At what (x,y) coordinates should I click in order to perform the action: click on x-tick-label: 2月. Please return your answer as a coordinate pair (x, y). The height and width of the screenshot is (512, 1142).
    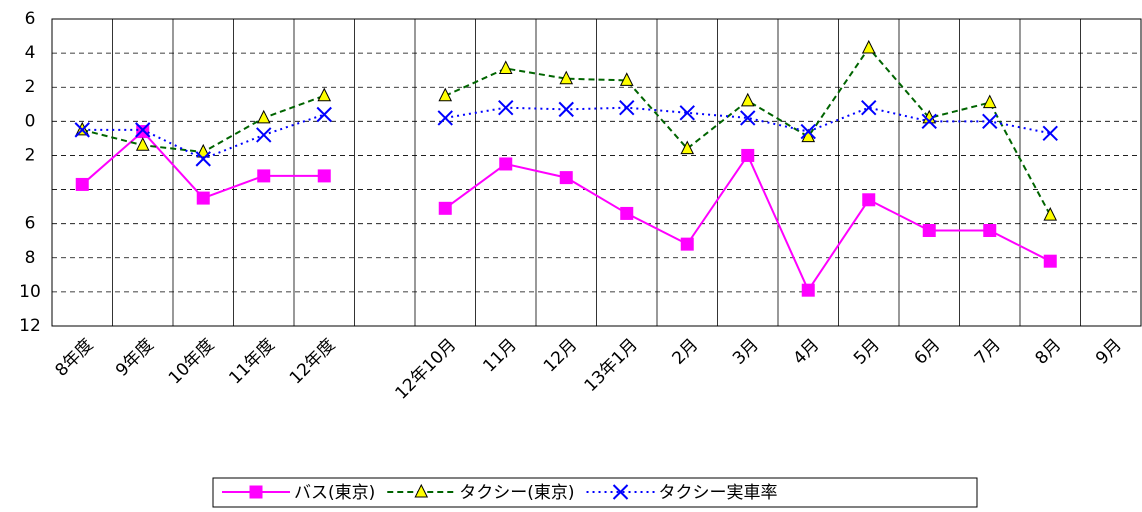
    Looking at the image, I should click on (686, 352).